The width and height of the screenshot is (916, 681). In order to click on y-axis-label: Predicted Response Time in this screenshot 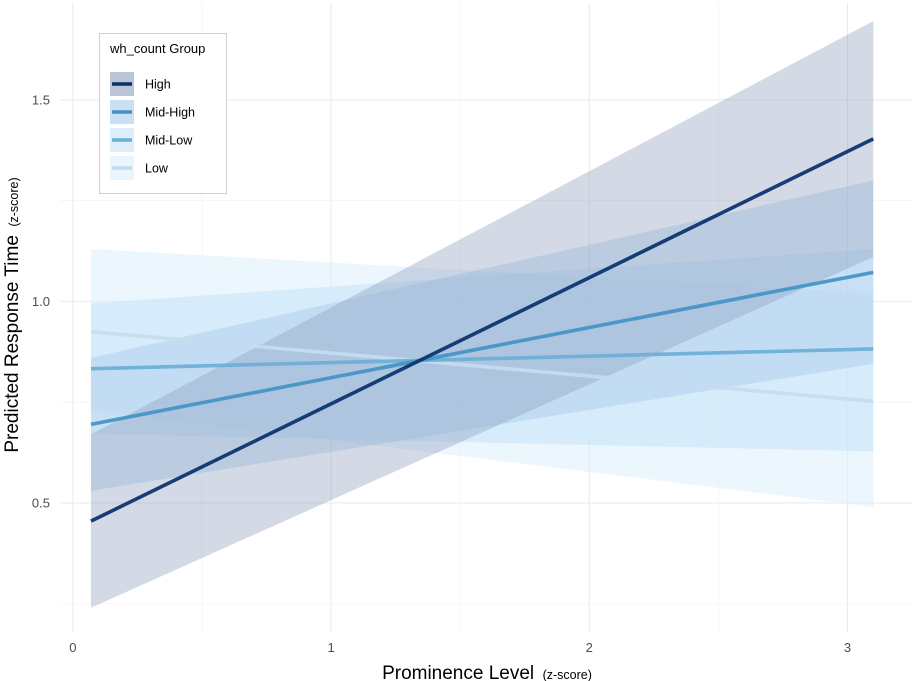, I will do `click(12, 344)`.